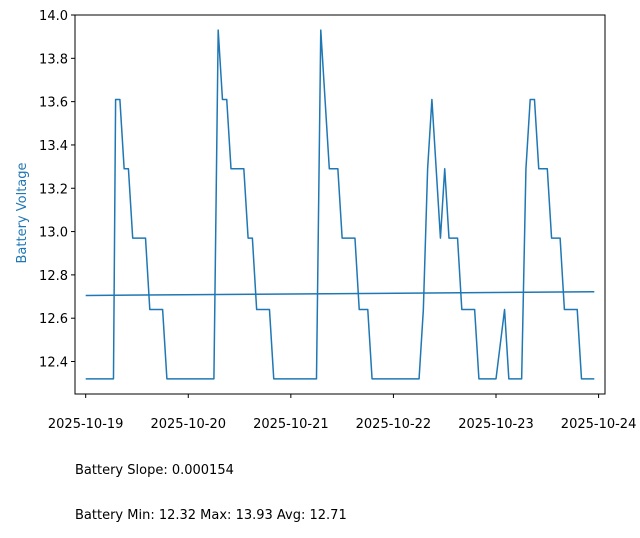 The image size is (640, 538). Describe the element at coordinates (394, 424) in the screenshot. I see `x-tick-label: 2025-10-22` at that location.